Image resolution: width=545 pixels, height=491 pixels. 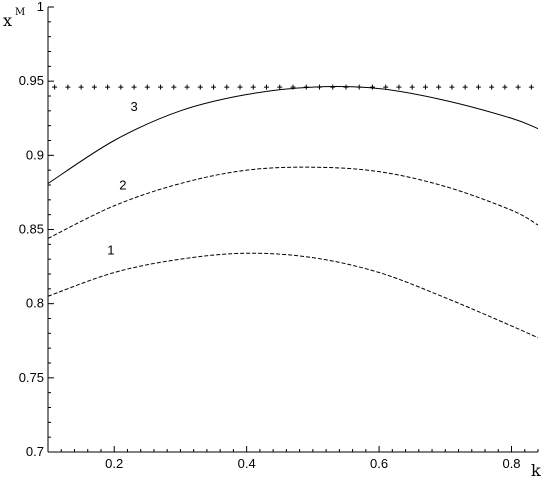 I want to click on y-tick-label: 0.8, so click(x=35, y=303).